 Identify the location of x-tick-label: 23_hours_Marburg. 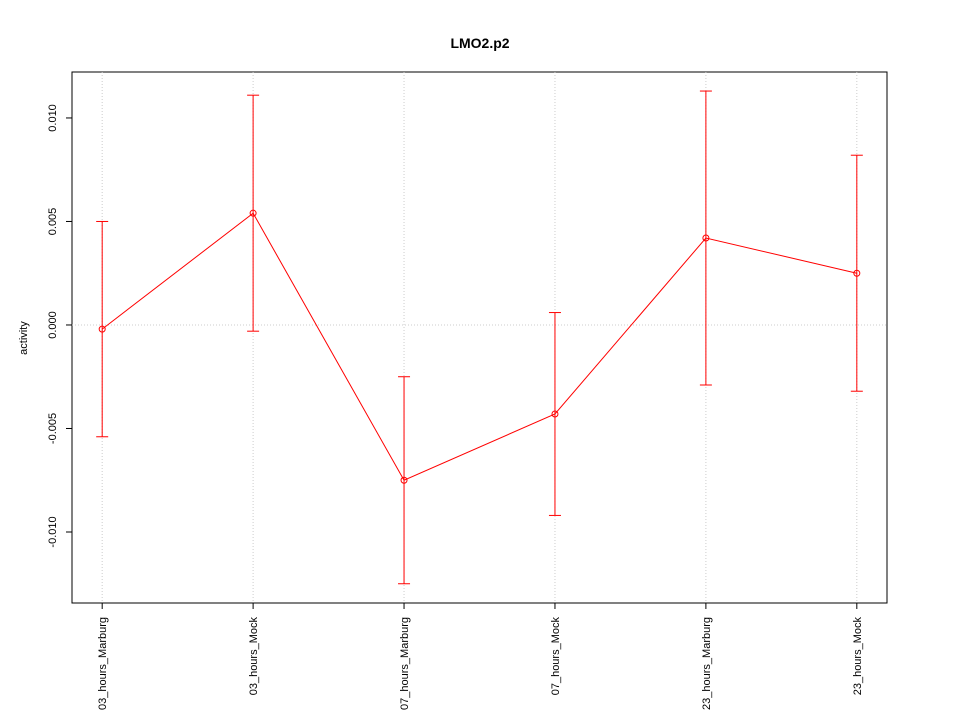
(707, 663).